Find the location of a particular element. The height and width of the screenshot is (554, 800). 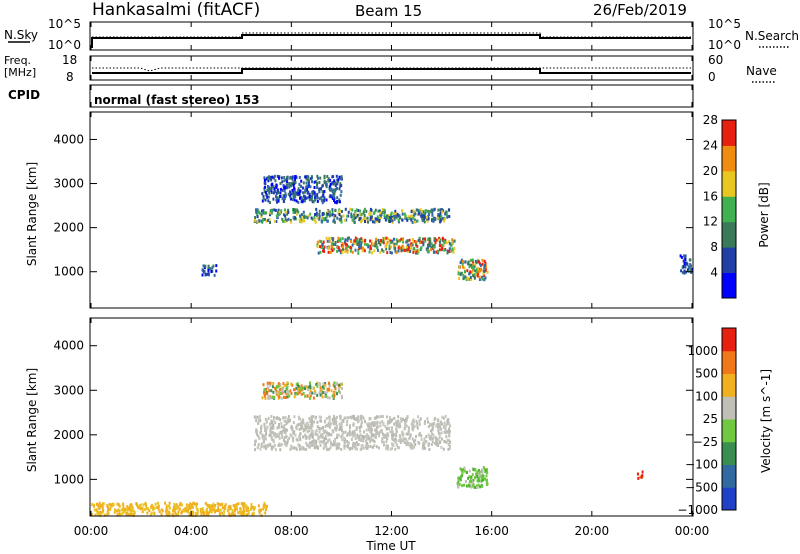

velocity-y-label: Slant Range [km] is located at coordinates (32, 420).